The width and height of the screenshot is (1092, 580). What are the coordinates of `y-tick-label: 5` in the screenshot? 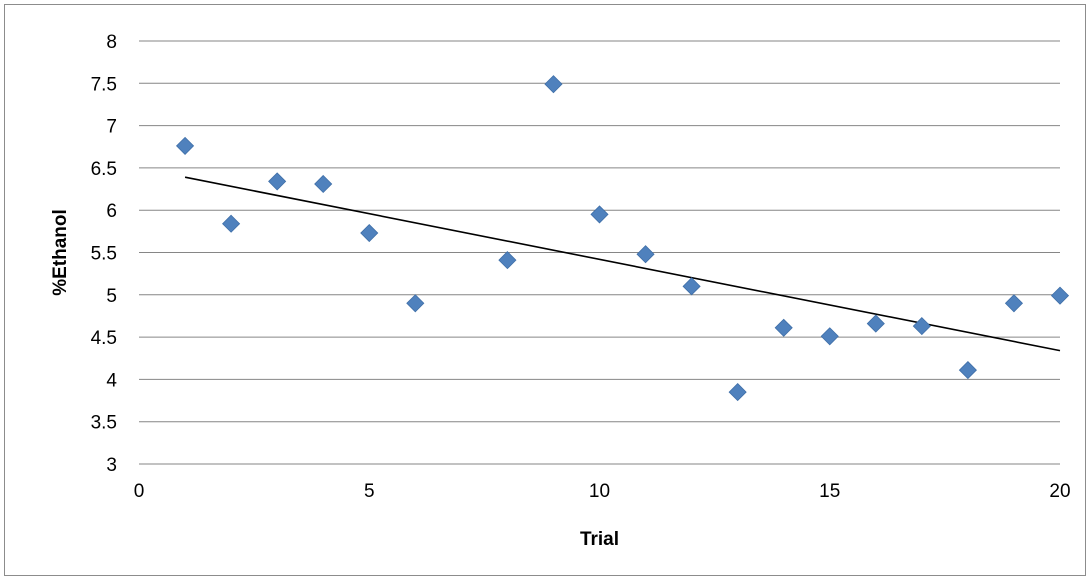 It's located at (111, 296).